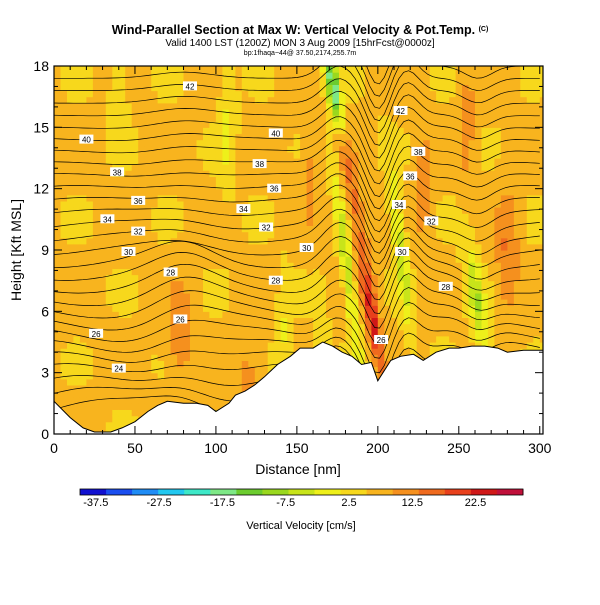  What do you see at coordinates (297, 144) in the screenshot?
I see `theta-contour` at bounding box center [297, 144].